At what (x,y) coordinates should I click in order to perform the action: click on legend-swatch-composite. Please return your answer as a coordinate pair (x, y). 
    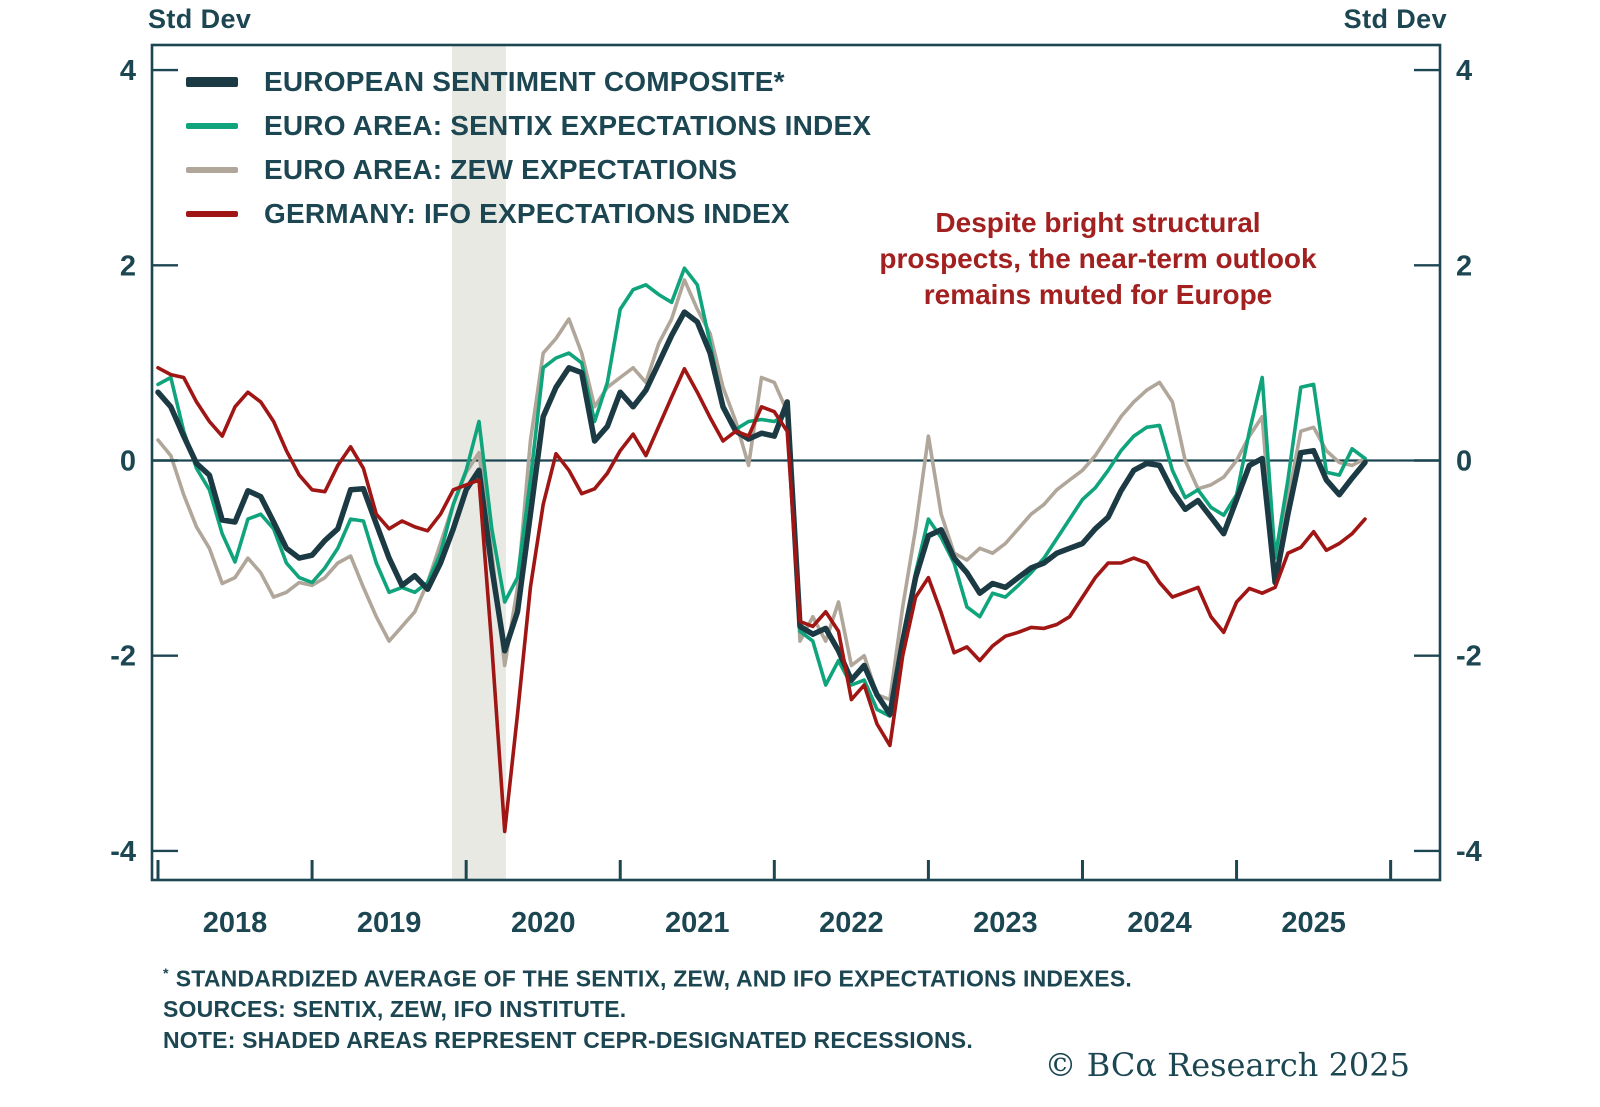
    Looking at the image, I should click on (212, 82).